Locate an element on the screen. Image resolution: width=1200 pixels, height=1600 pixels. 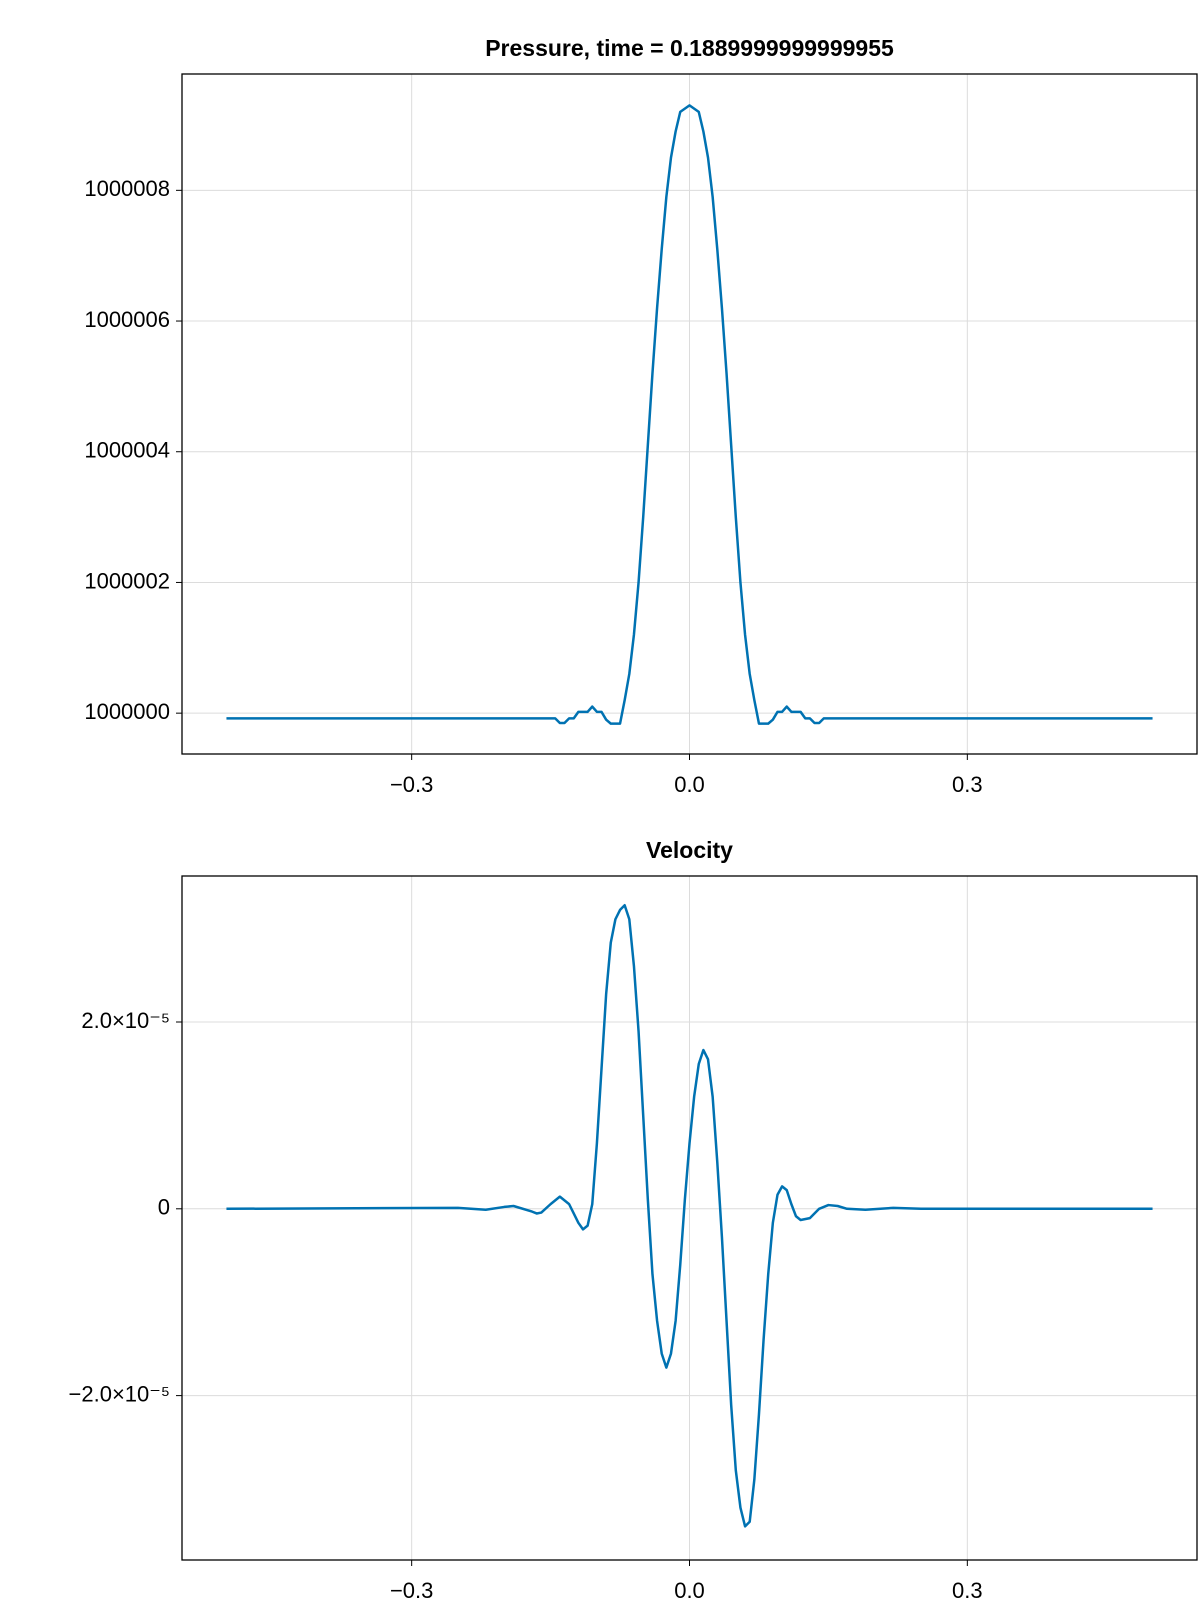
y-tick-label: 0 is located at coordinates (164, 1207).